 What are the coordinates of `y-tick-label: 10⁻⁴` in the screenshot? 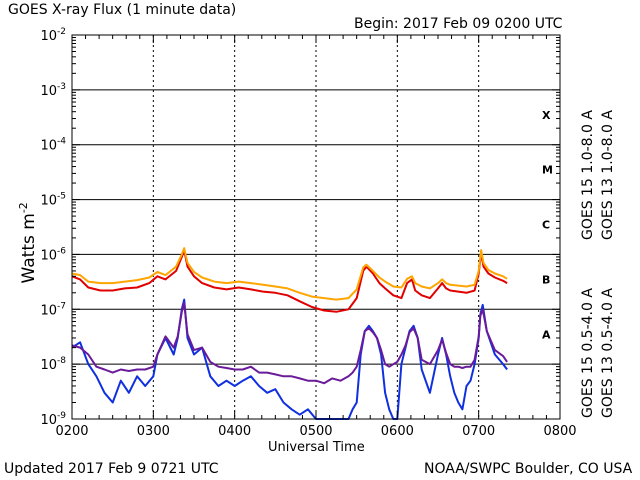 It's located at (53, 145).